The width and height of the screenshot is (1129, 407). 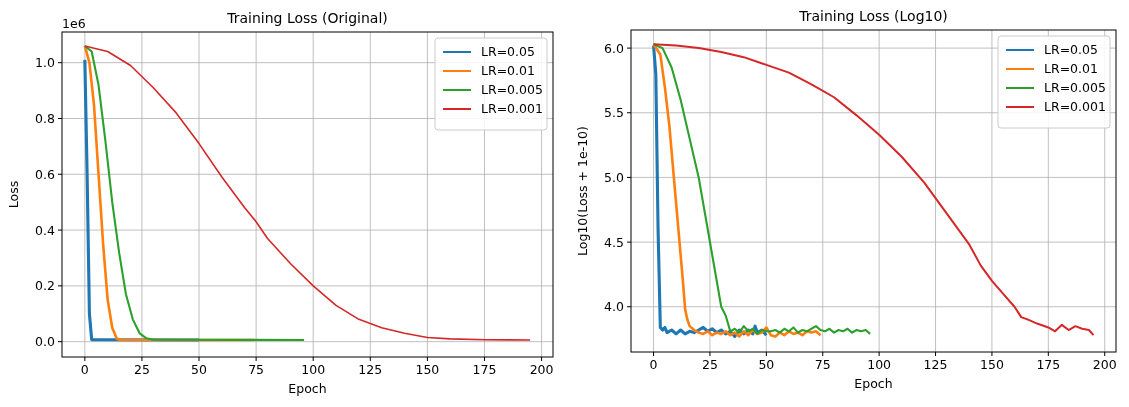 What do you see at coordinates (45, 342) in the screenshot?
I see `y-tick-label: 0.0` at bounding box center [45, 342].